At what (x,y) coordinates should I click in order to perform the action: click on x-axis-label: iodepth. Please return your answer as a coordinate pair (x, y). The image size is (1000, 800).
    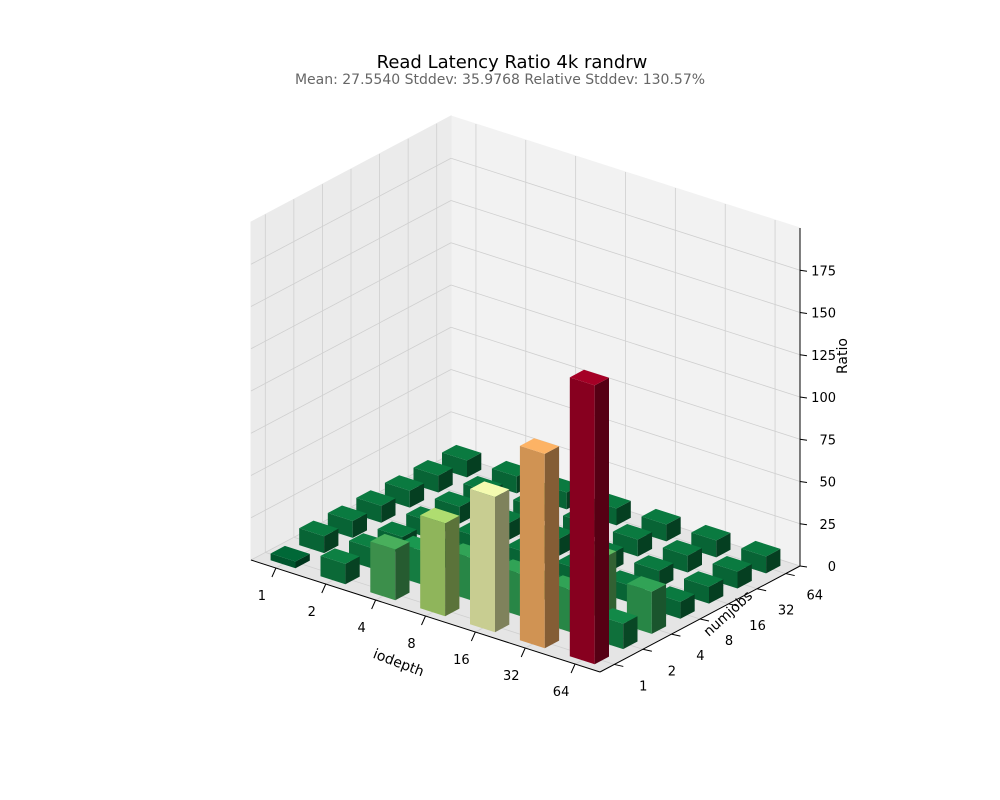
    Looking at the image, I should click on (398, 663).